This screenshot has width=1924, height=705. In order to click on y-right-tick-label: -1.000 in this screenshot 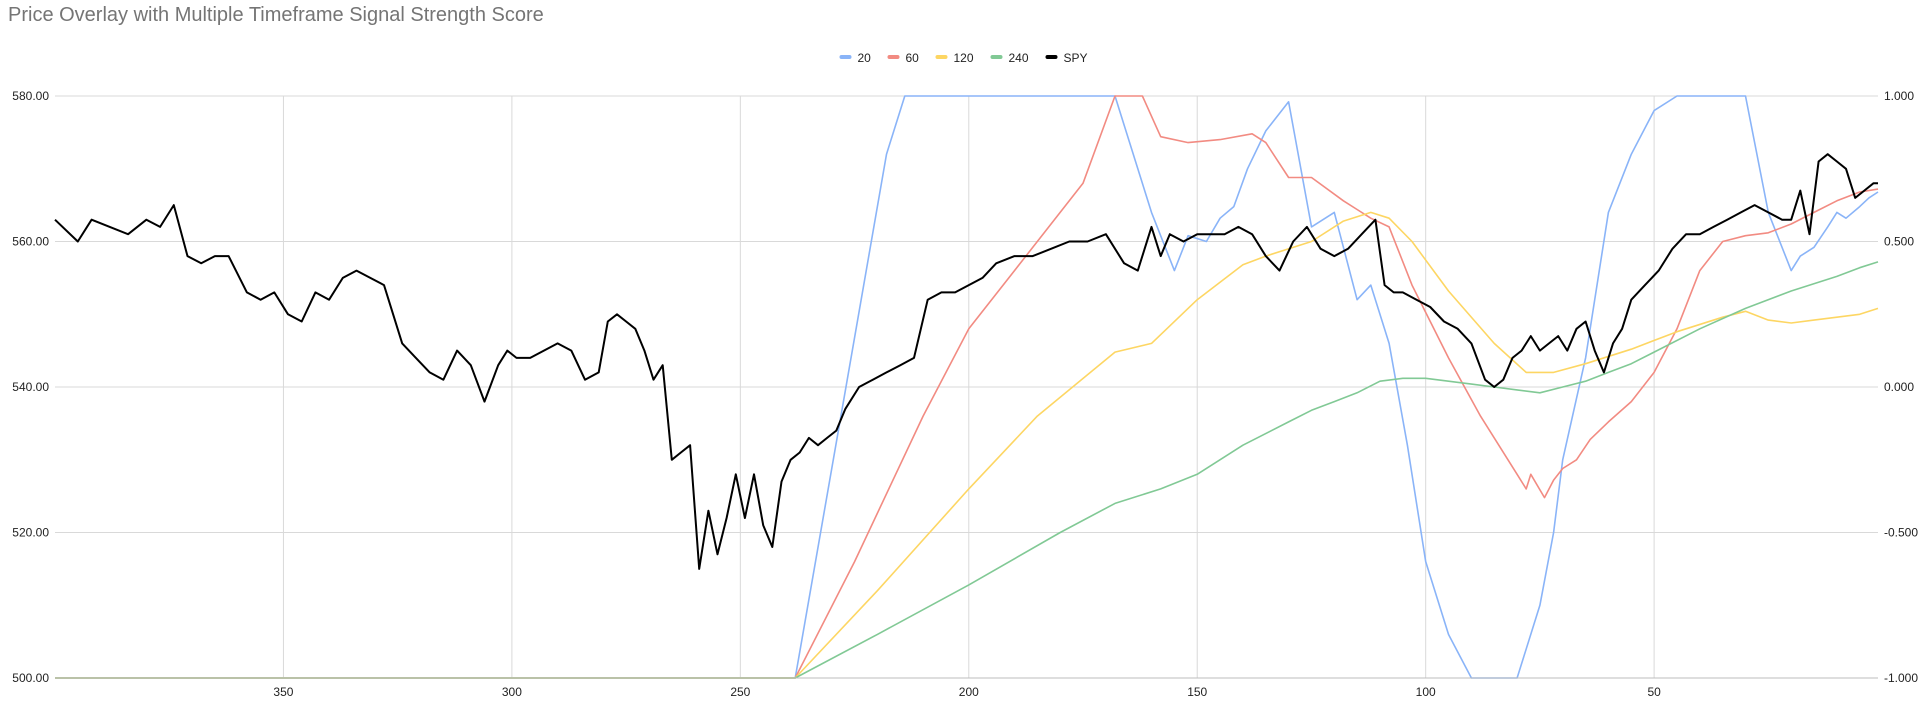, I will do `click(1901, 678)`.